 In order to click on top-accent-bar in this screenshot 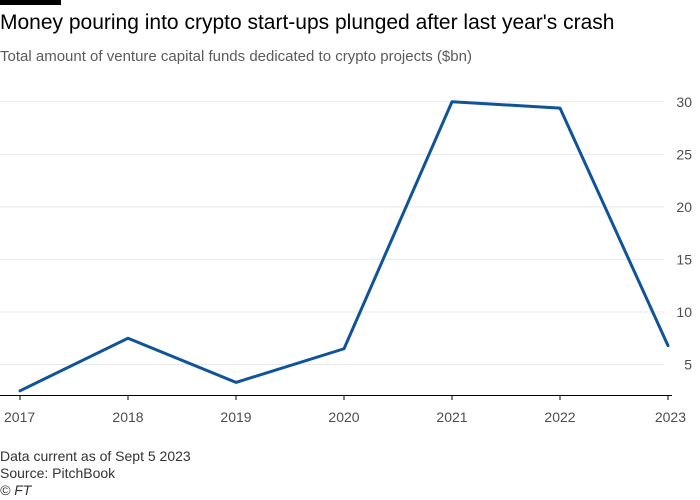, I will do `click(30, 2)`.